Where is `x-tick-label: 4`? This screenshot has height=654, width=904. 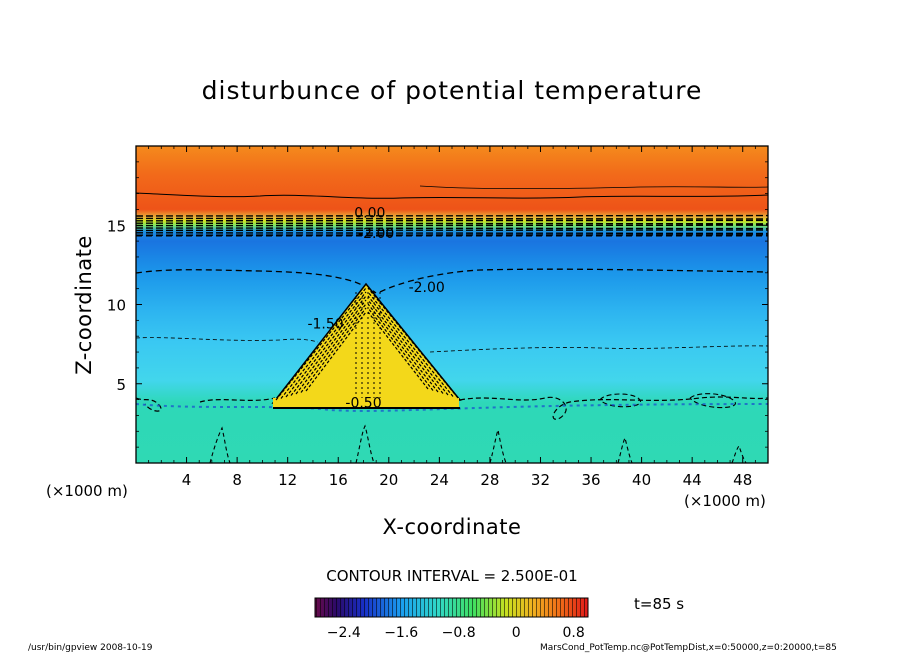
x-tick-label: 4 is located at coordinates (187, 480).